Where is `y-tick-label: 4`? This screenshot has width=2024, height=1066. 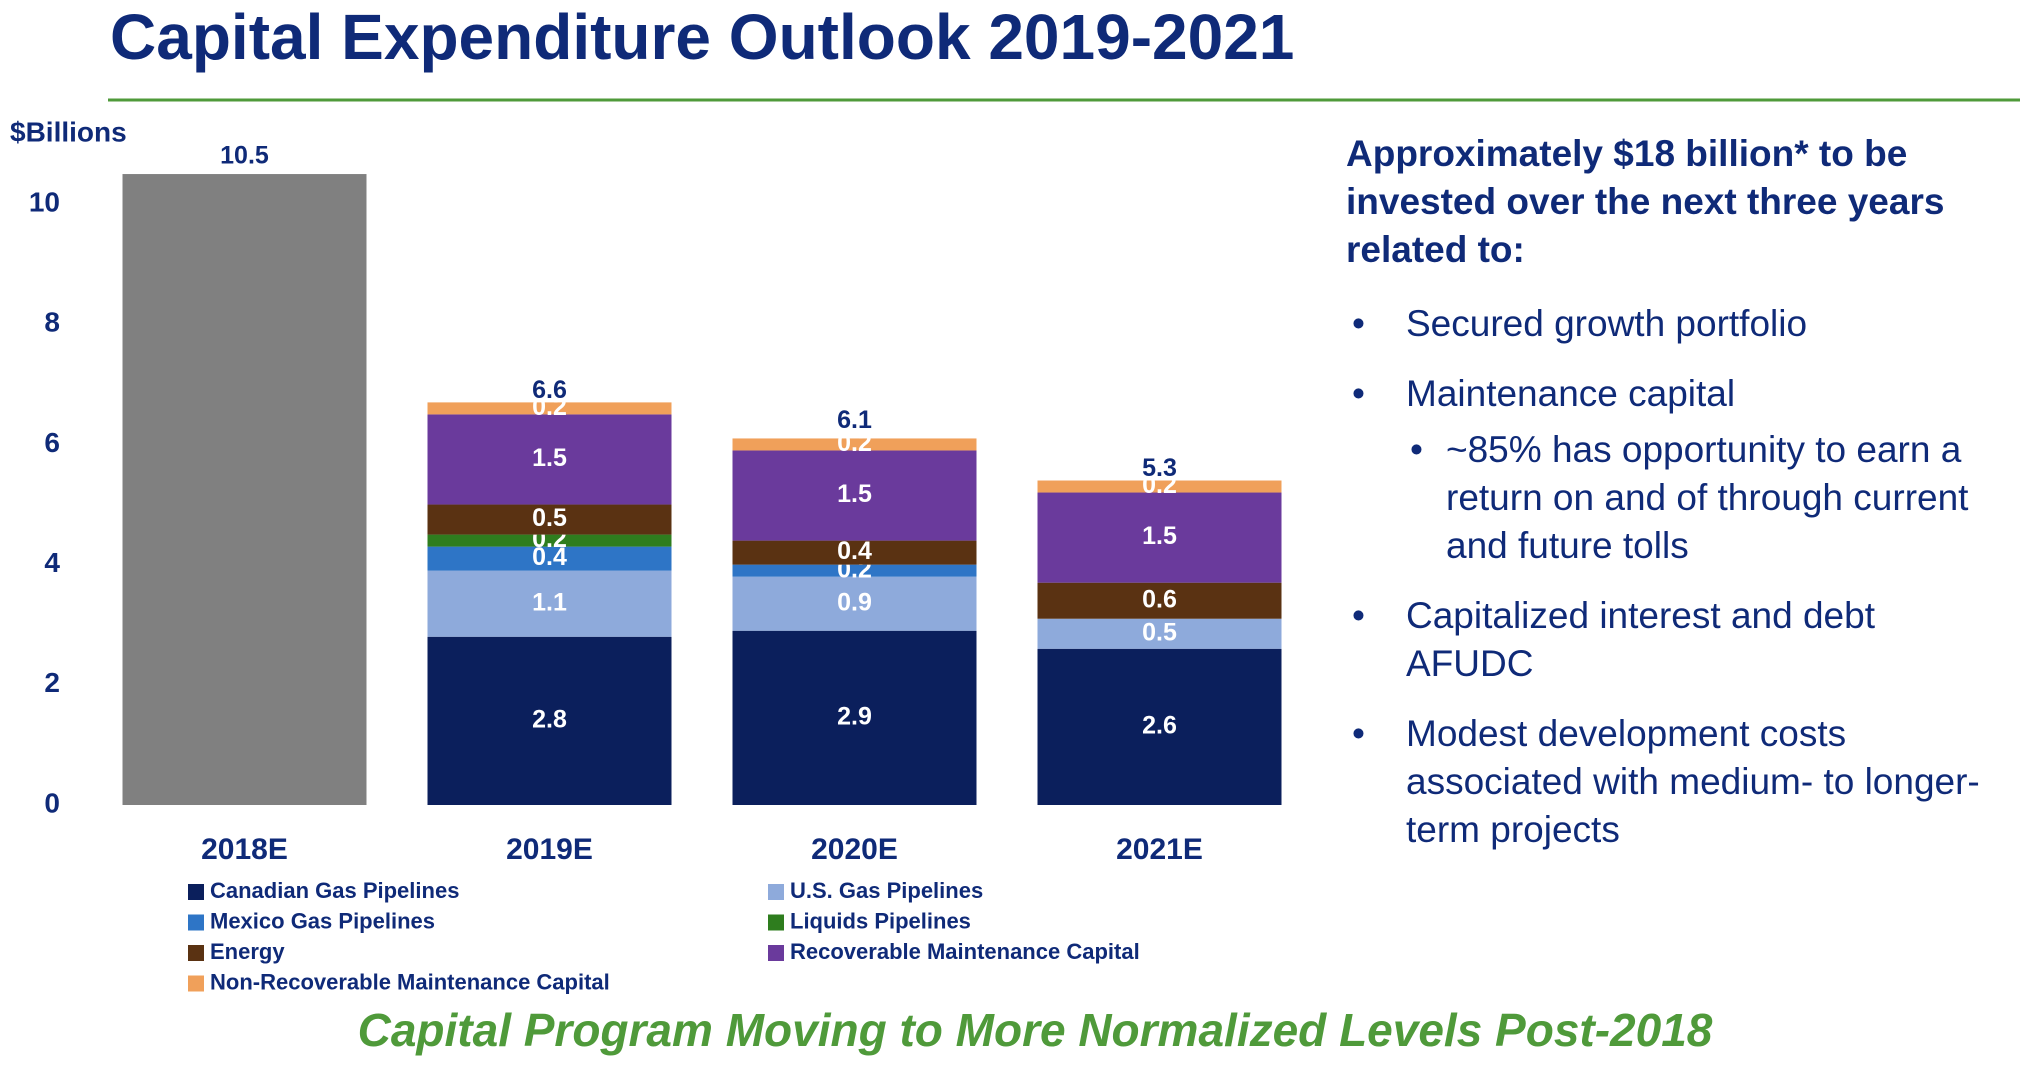
y-tick-label: 4 is located at coordinates (52, 562).